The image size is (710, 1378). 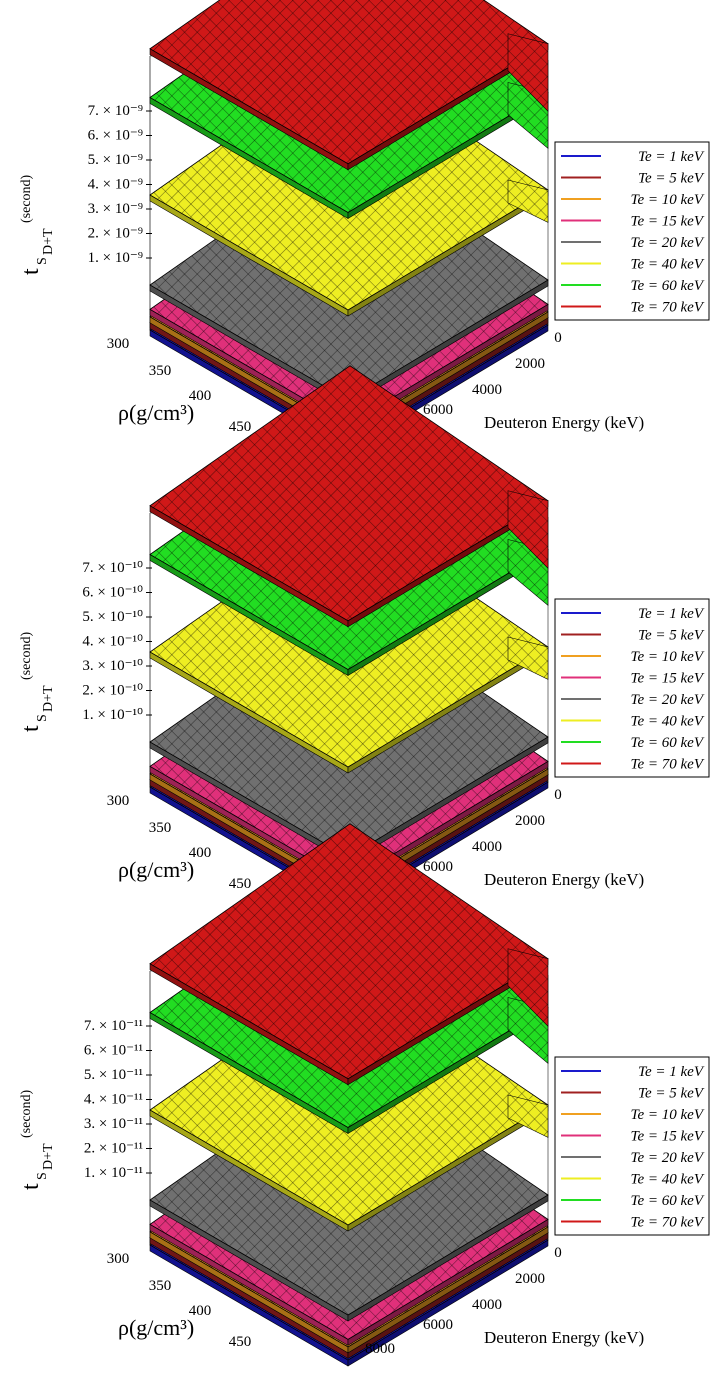 I want to click on z-tick-label: 6. × 10⁻¹⁰, so click(x=112, y=593).